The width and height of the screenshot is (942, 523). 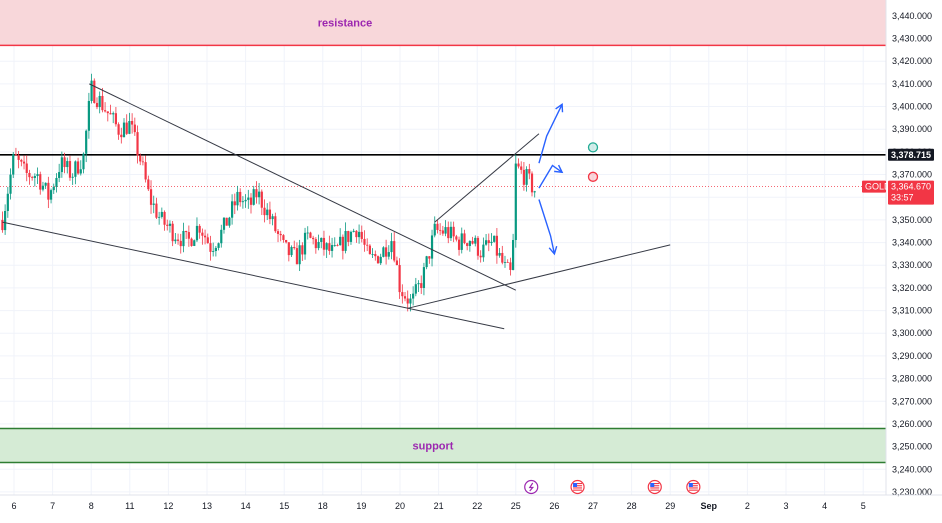 I want to click on us-flag-event-icon-ring, so click(x=654, y=487).